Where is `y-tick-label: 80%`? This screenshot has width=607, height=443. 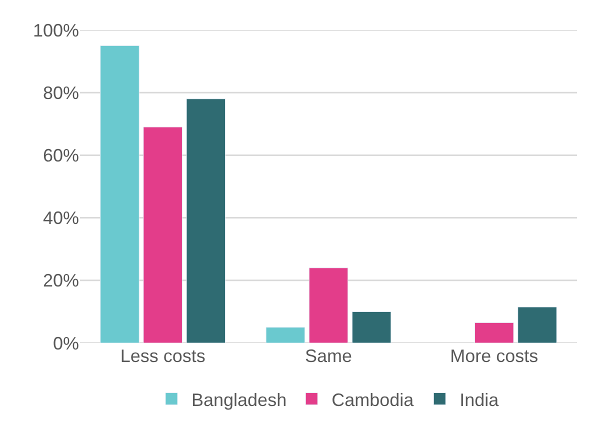
y-tick-label: 80% is located at coordinates (60, 92).